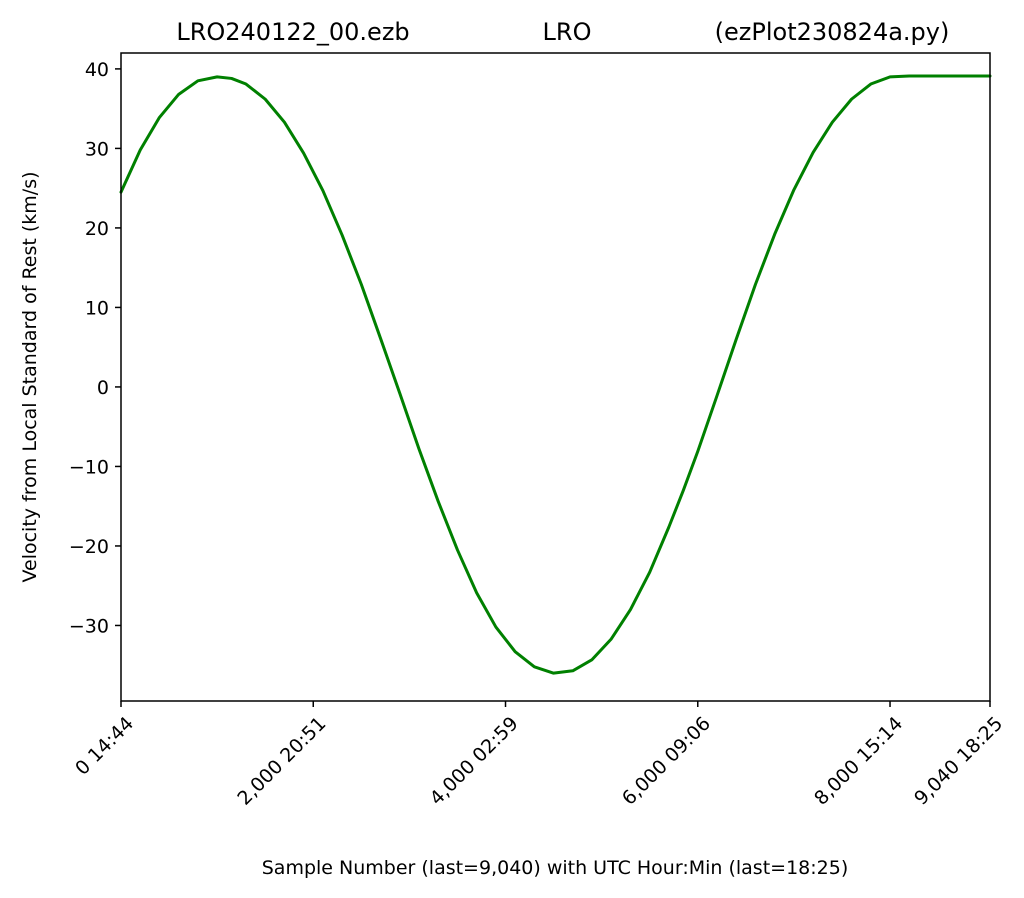 The height and width of the screenshot is (898, 1024). What do you see at coordinates (666, 761) in the screenshot?
I see `x-tick-label: 6,000 09:06` at bounding box center [666, 761].